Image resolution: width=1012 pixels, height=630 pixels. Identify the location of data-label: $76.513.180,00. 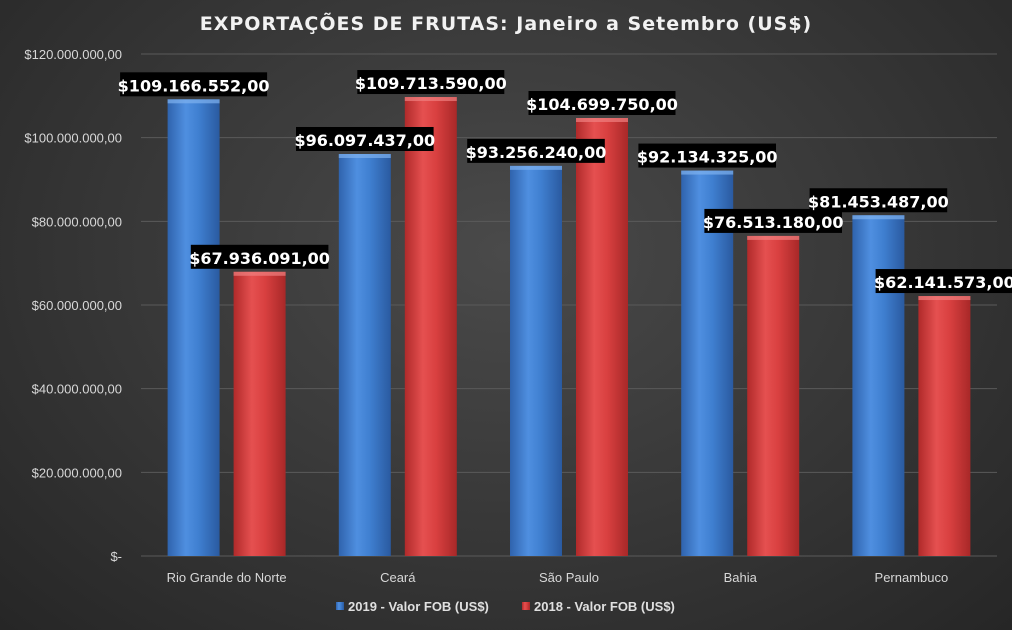
(773, 222).